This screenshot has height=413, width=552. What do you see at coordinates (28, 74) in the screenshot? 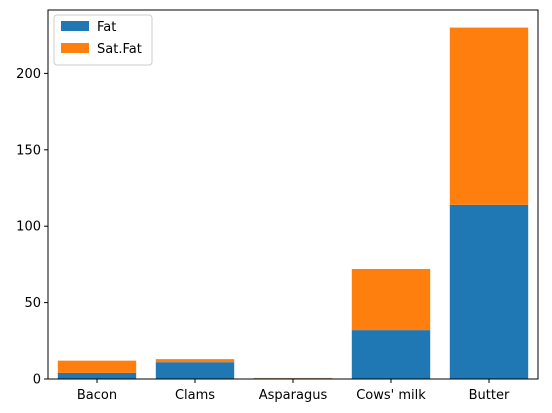
I see `y-tick-label: 200` at bounding box center [28, 74].